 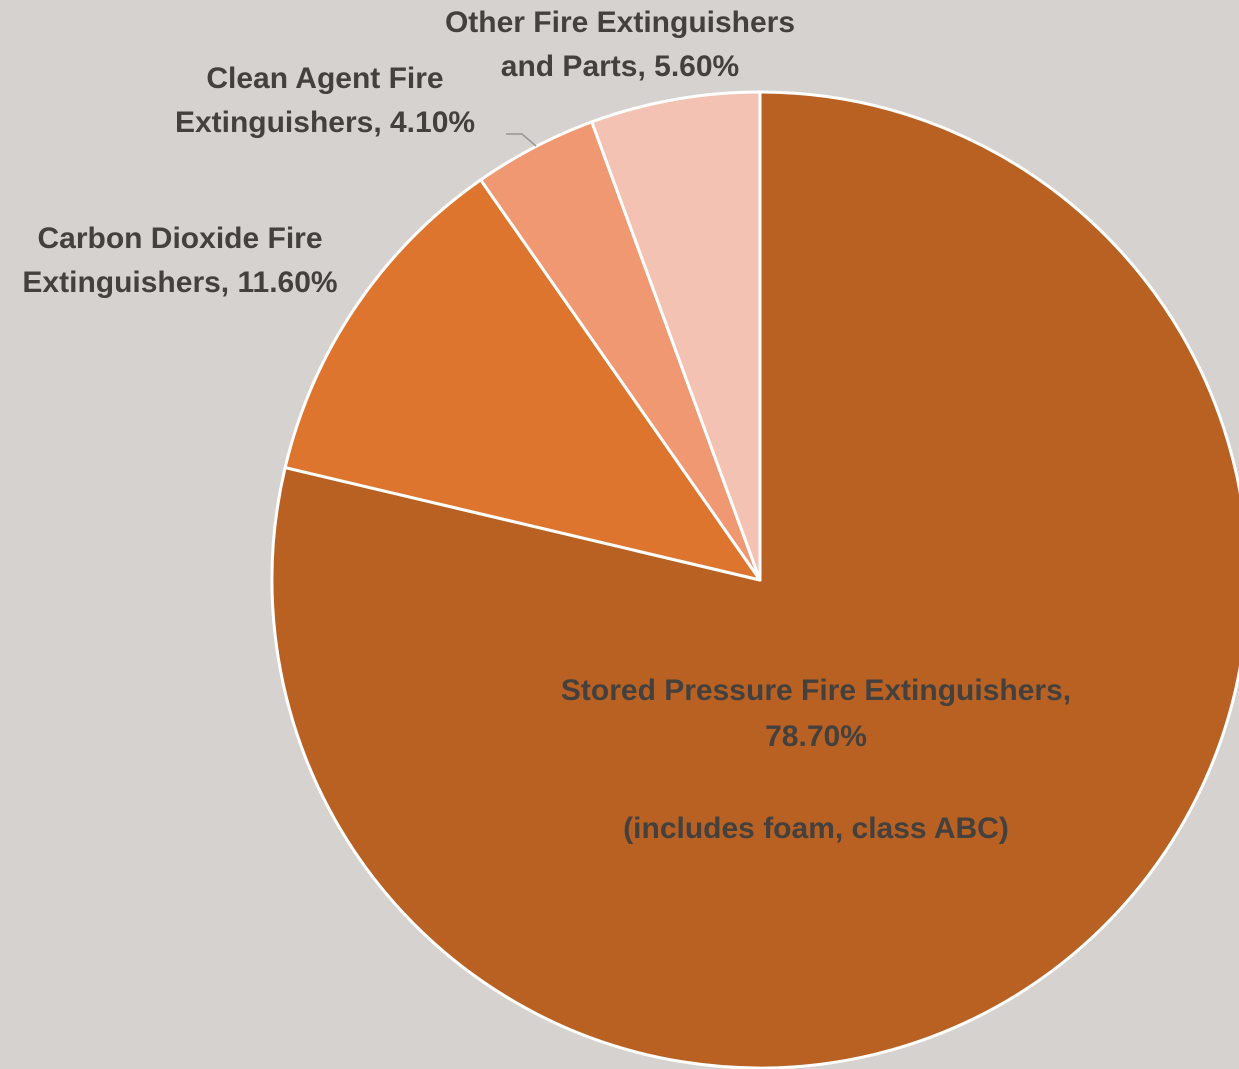 I want to click on slice-label-other-fire-extinguishers-and-parts: Other Fire Extinguishers and Parts, 5.60%, so click(x=620, y=44).